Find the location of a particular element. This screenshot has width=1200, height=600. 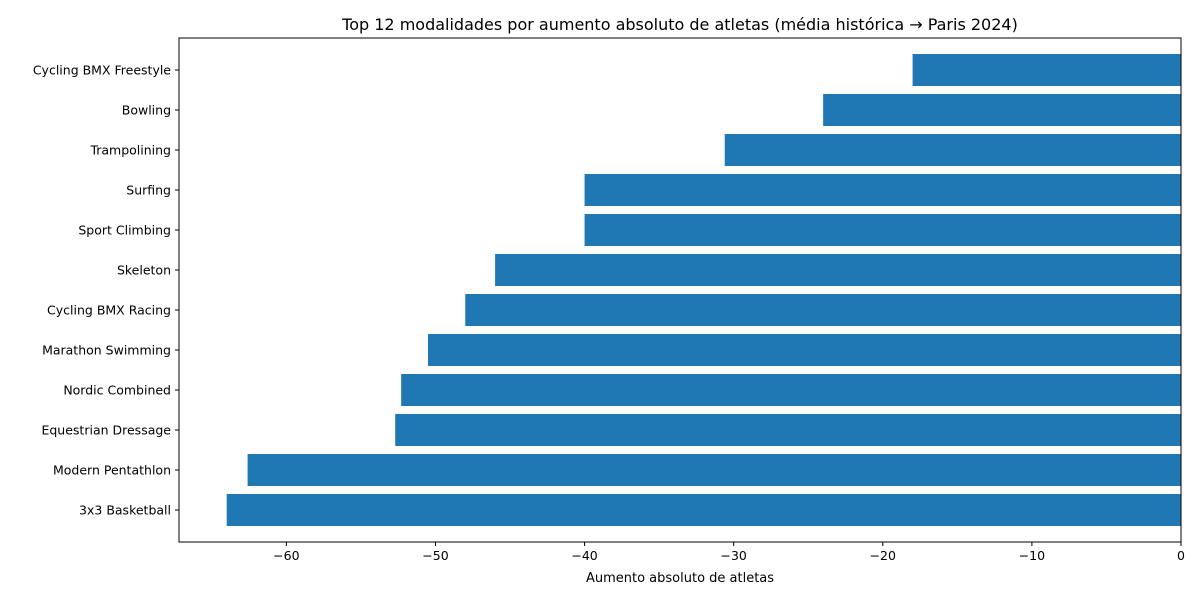

y-tick-label: Skeleton is located at coordinates (144, 270).